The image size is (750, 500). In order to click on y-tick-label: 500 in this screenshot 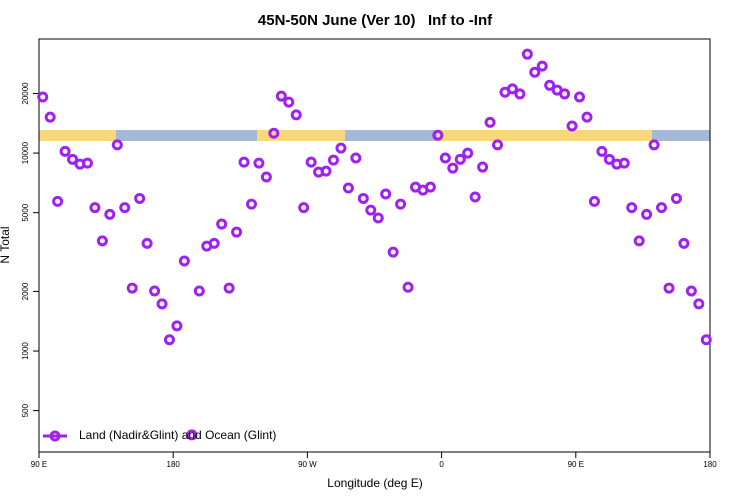, I will do `click(25, 410)`.